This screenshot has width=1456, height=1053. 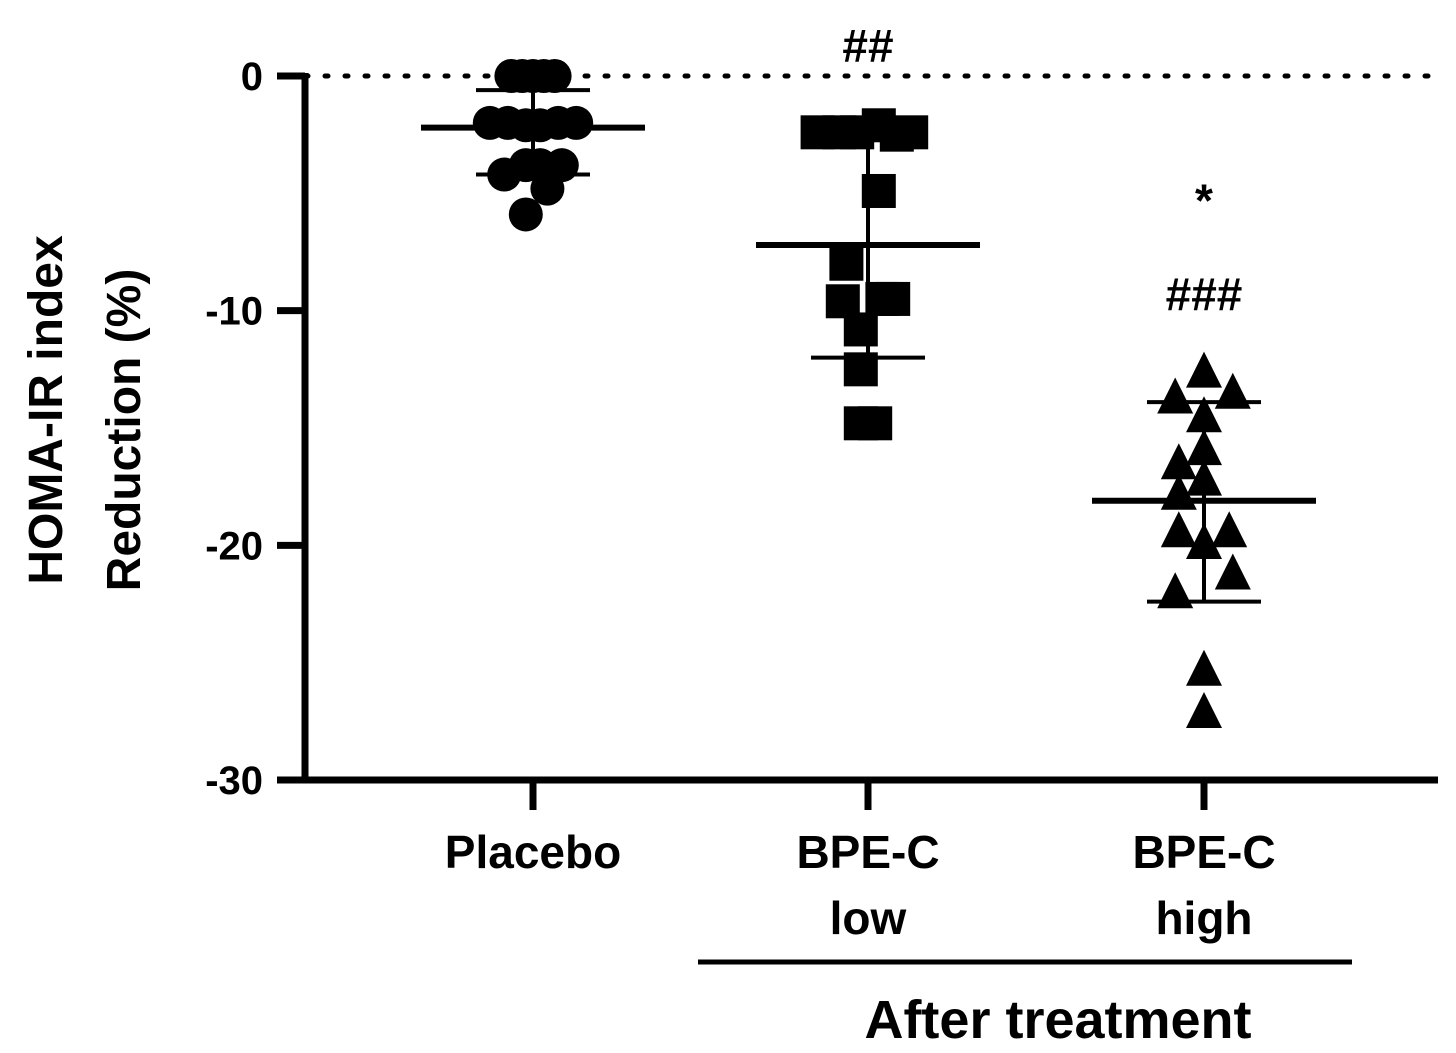 I want to click on x-category-labels: Placebo BPE-C low BPE-C high, so click(x=860, y=862).